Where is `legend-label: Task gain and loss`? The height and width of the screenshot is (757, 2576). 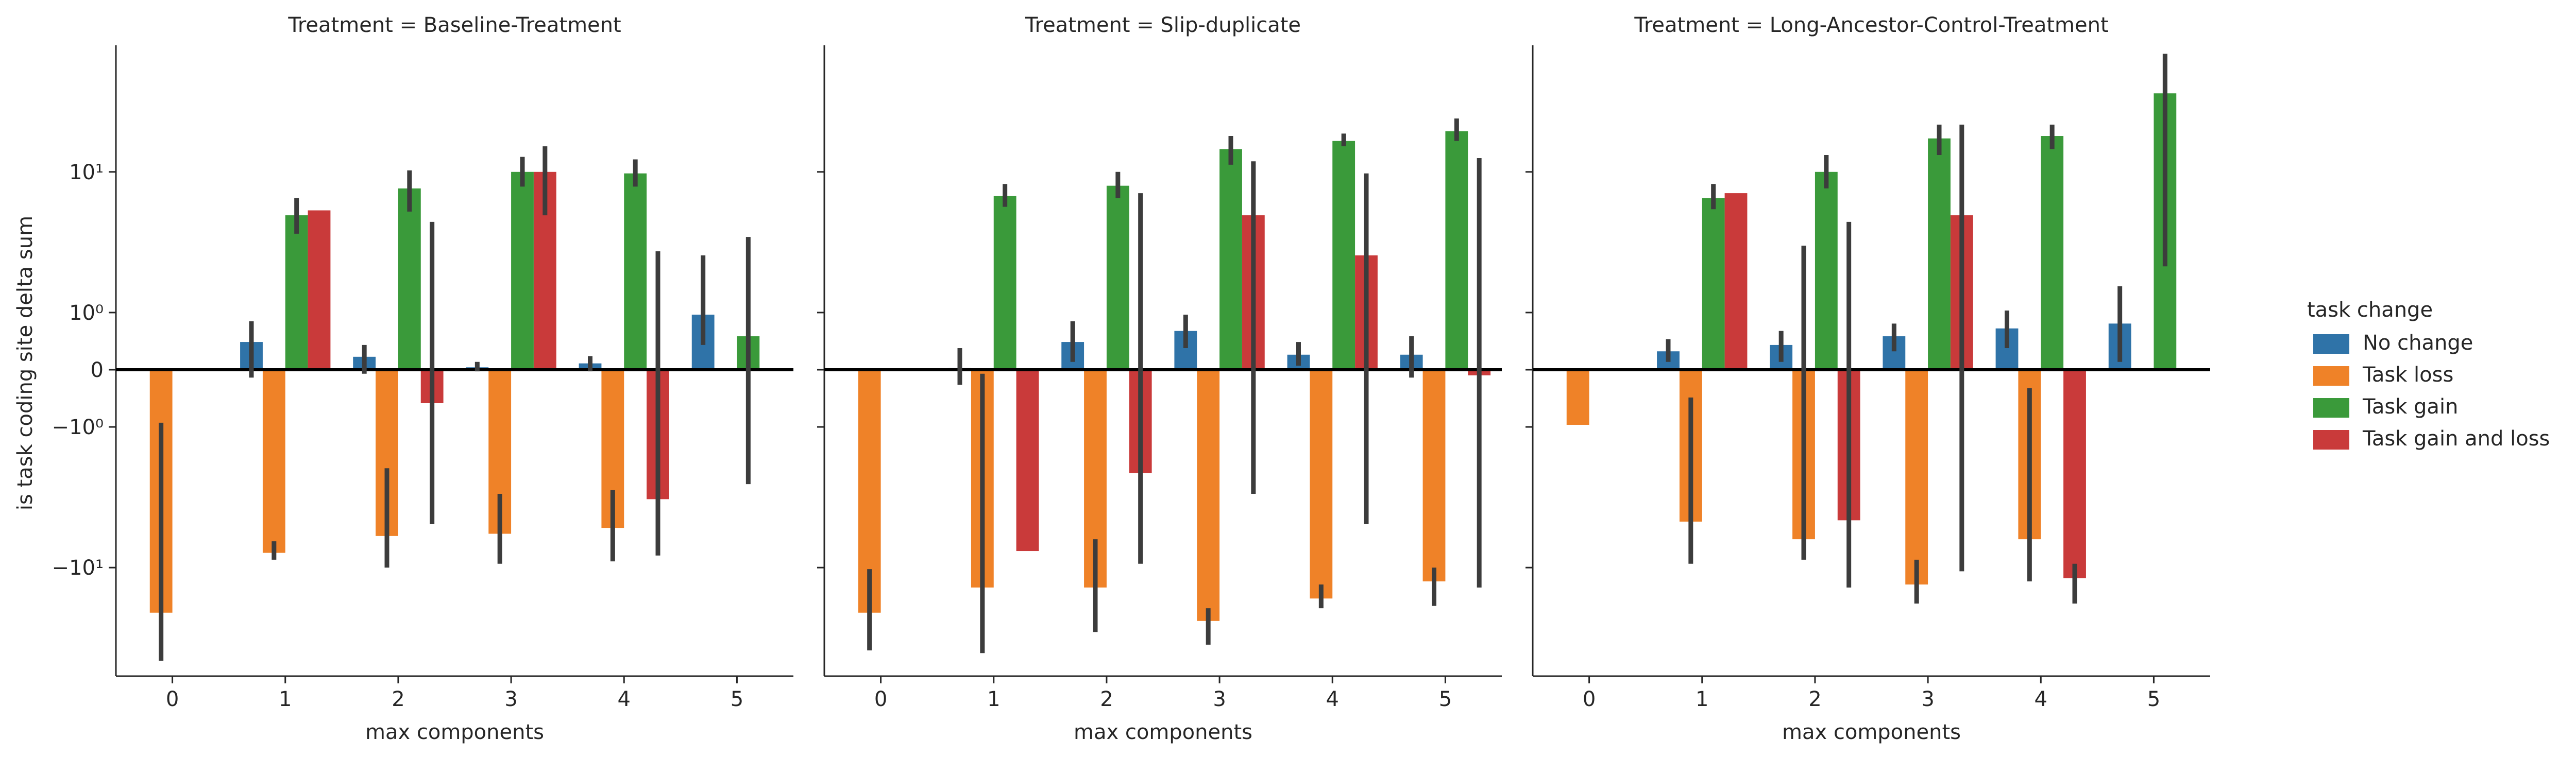
legend-label: Task gain and loss is located at coordinates (2456, 439).